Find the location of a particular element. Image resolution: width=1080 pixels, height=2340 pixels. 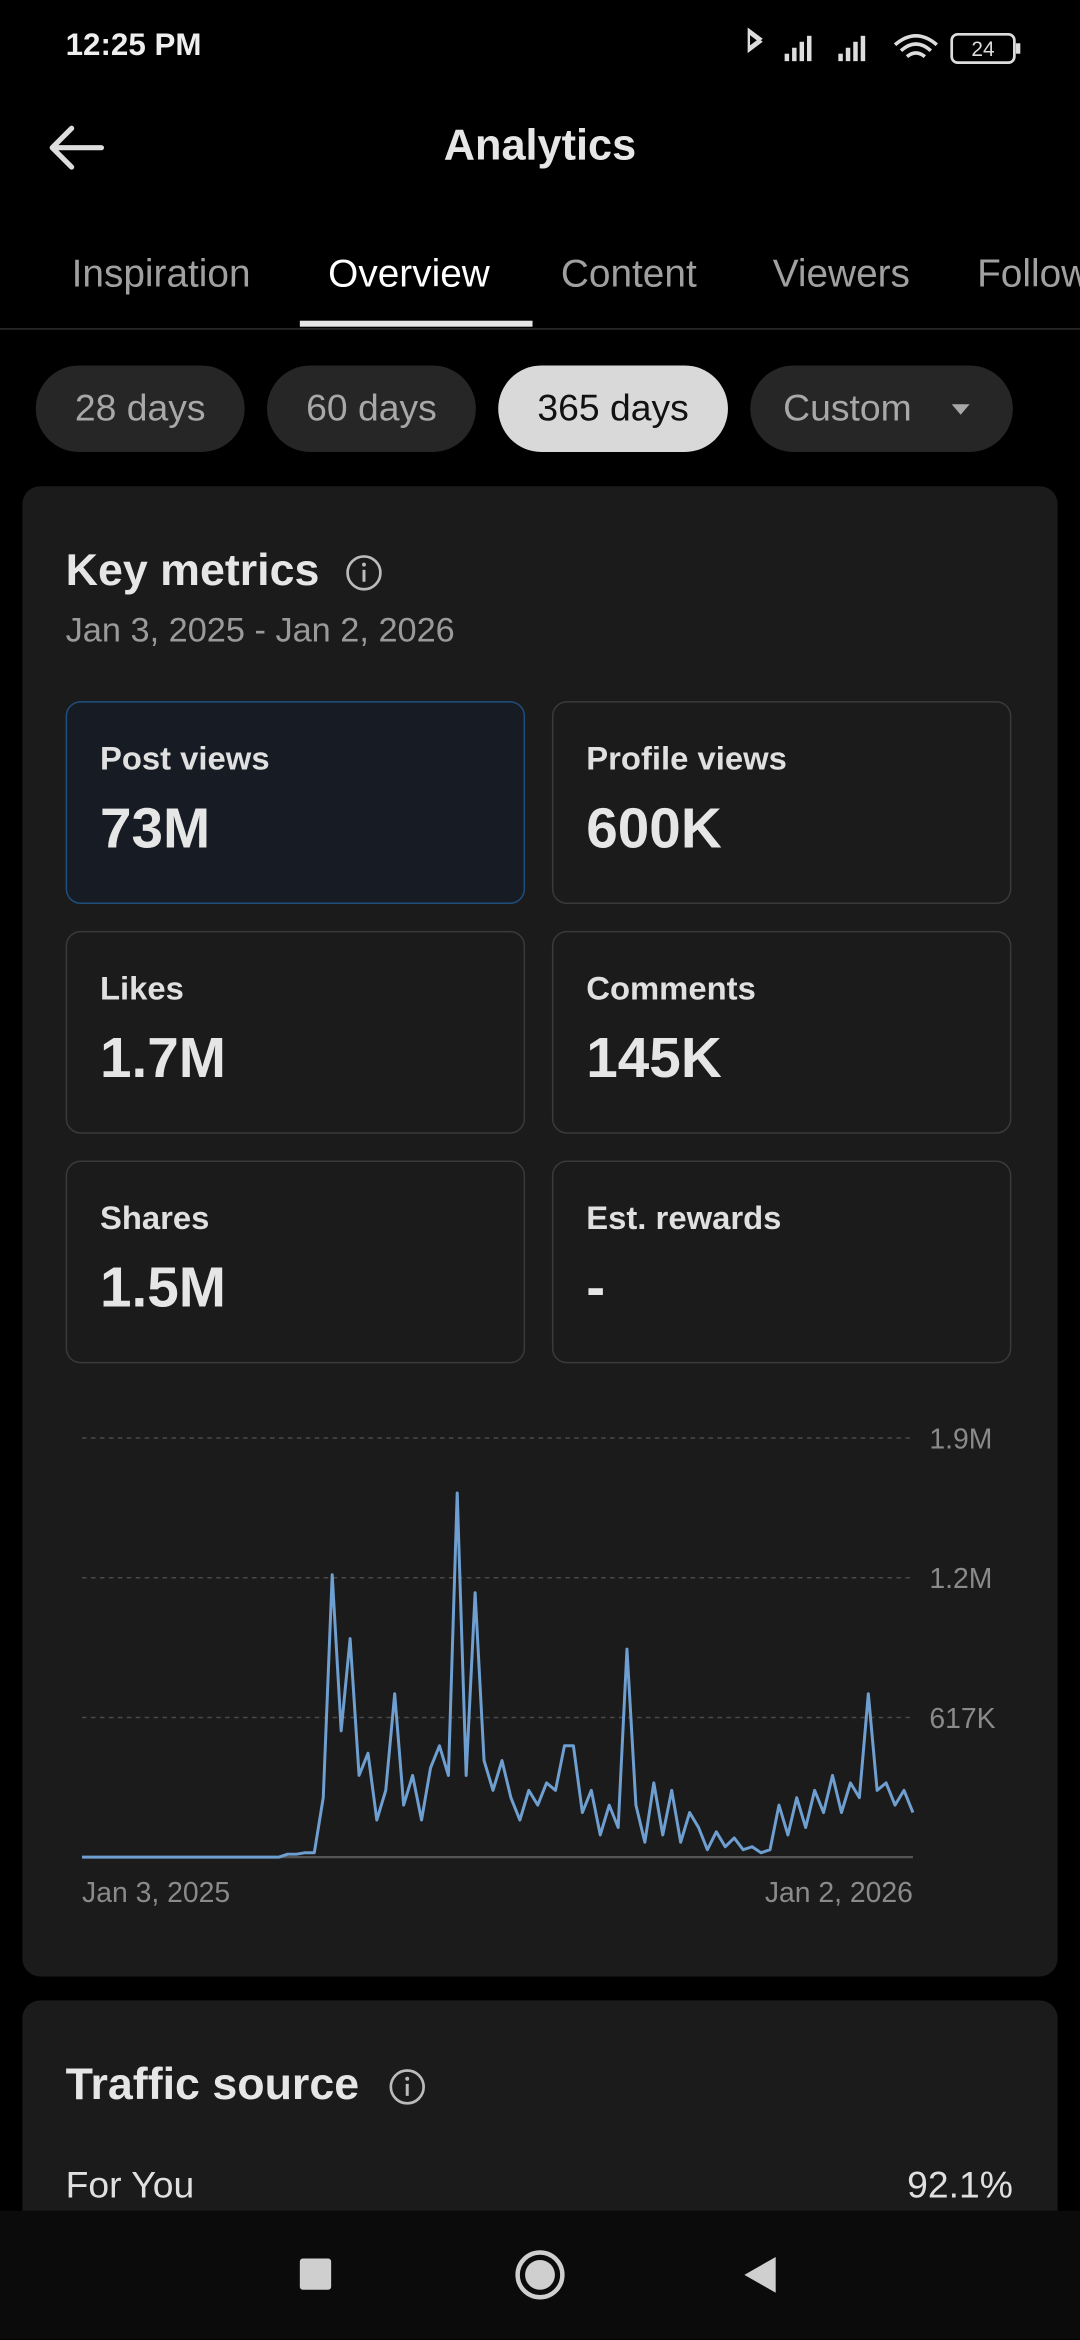

battery-level: 24 is located at coordinates (982, 49).